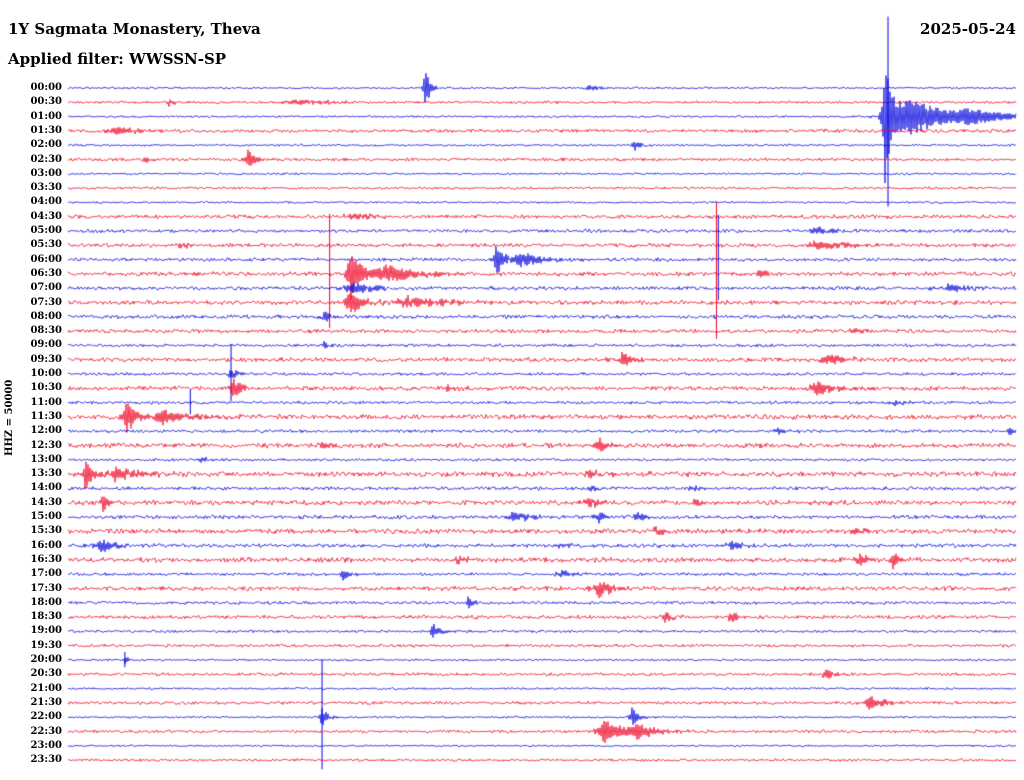  I want to click on time-label: 08:00, so click(46, 316).